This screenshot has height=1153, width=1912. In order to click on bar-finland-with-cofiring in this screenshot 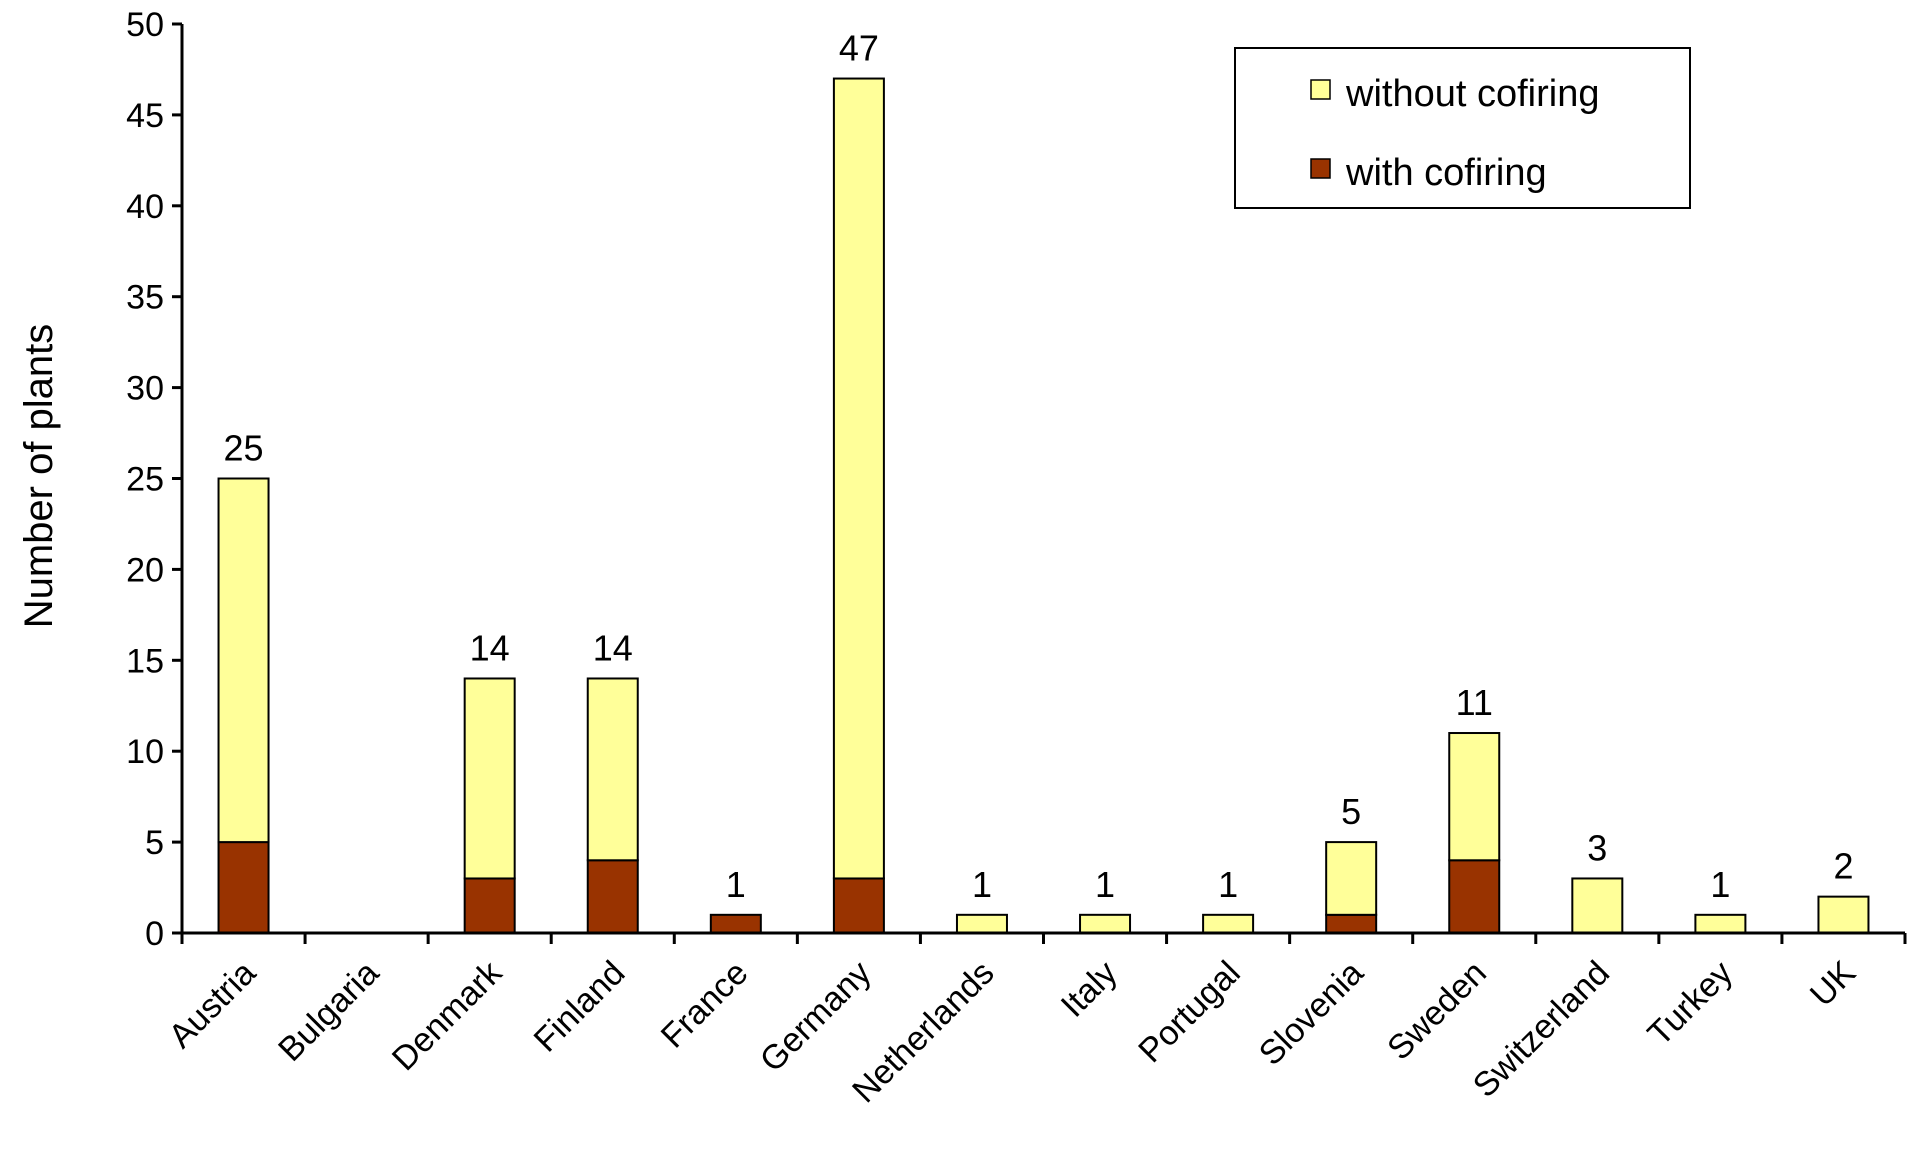, I will do `click(612, 897)`.